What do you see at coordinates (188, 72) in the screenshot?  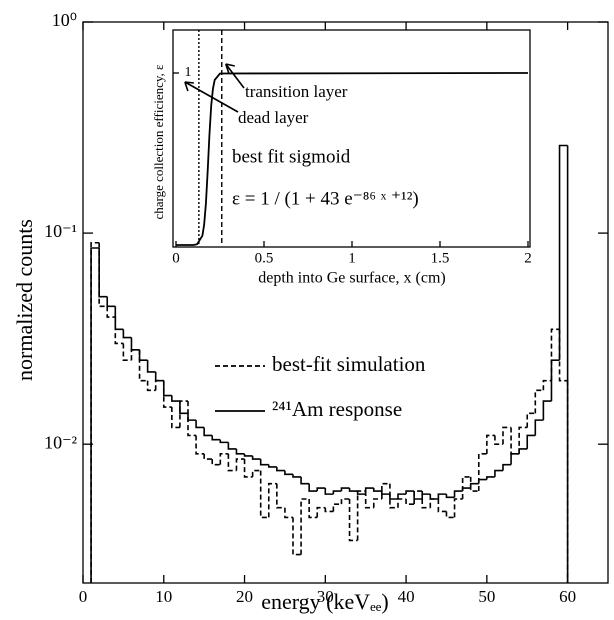 I see `inset-y-tick-label: 1` at bounding box center [188, 72].